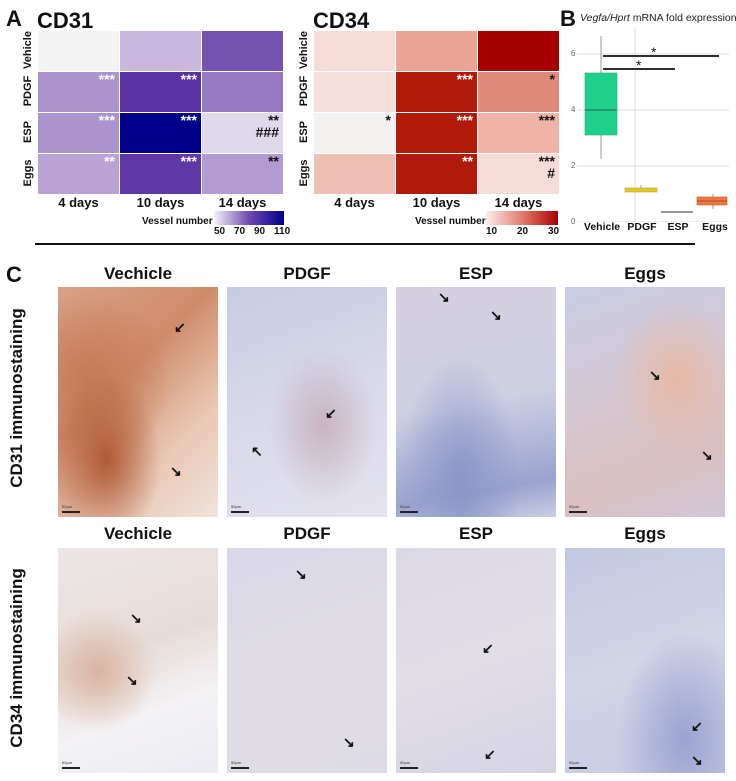 This screenshot has height=781, width=736. What do you see at coordinates (282, 231) in the screenshot?
I see `colorbar-tick: 110` at bounding box center [282, 231].